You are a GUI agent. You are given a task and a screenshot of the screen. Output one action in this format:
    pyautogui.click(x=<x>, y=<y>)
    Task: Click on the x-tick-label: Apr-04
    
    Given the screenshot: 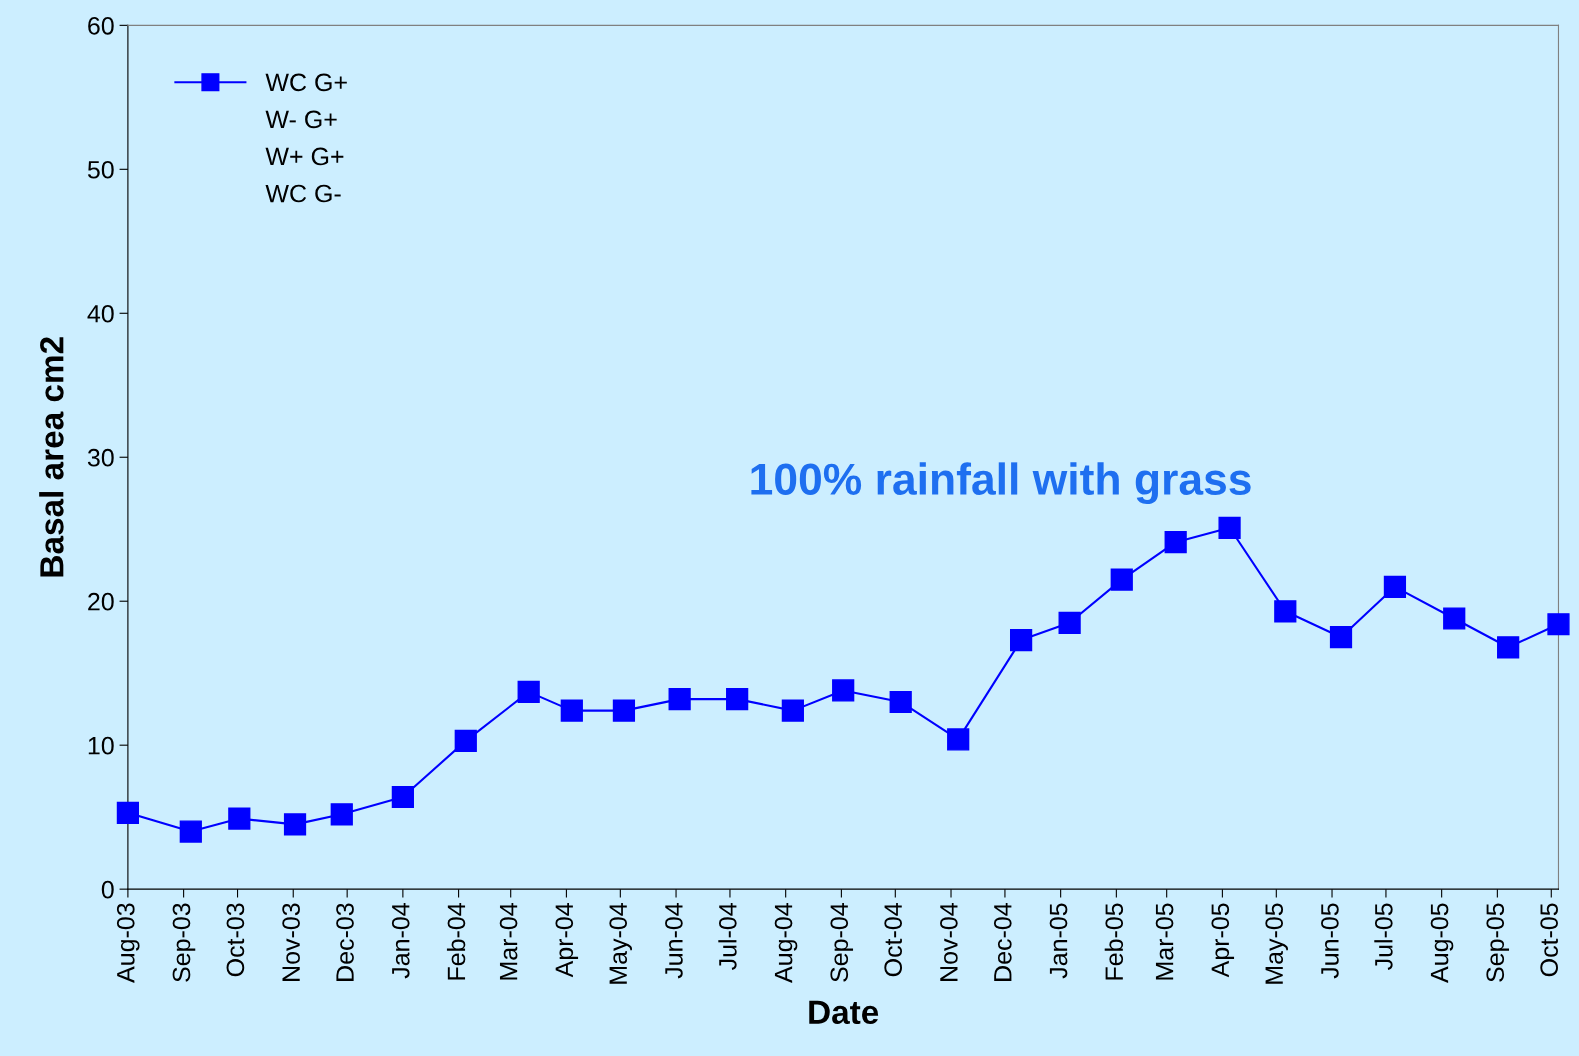 What is the action you would take?
    pyautogui.click(x=567, y=940)
    